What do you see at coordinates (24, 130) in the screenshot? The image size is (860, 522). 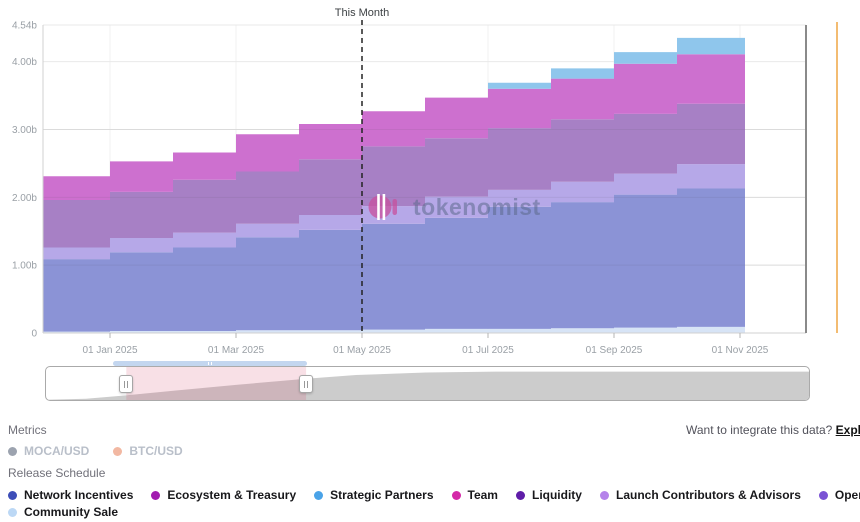 I see `y-axis-tick-label: 3.00b` at bounding box center [24, 130].